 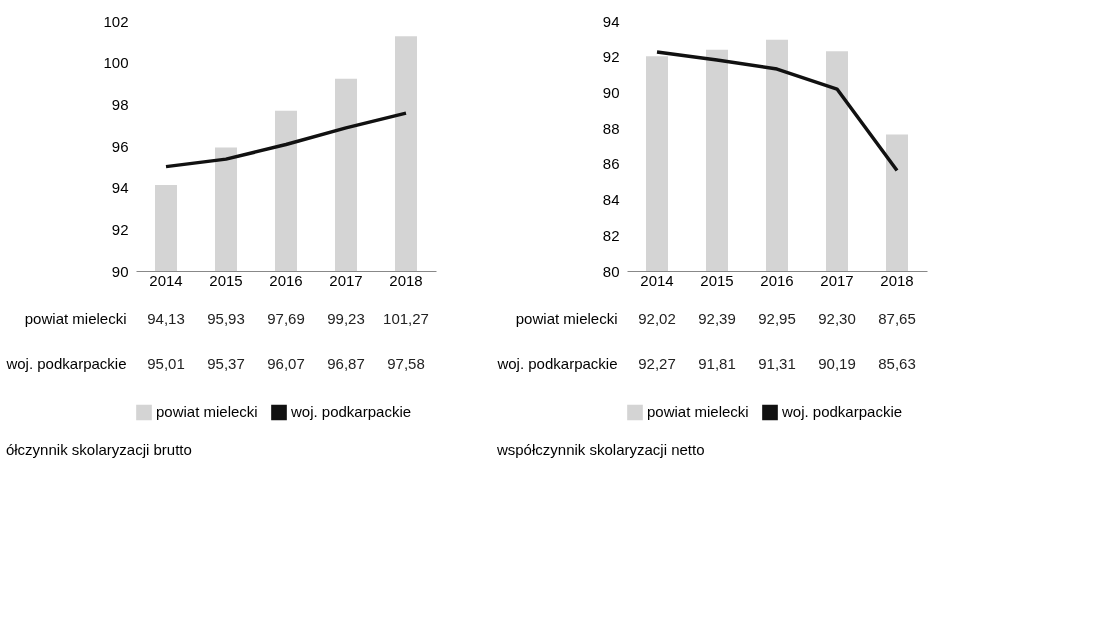 I want to click on data-label: 92,39, so click(x=717, y=318).